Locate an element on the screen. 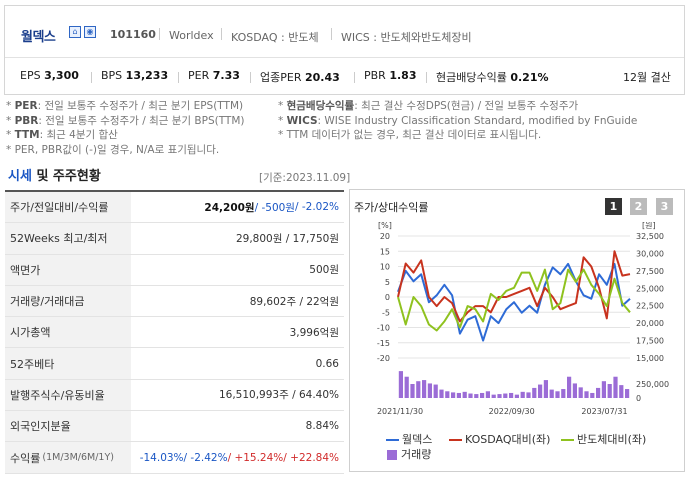 Image resolution: width=692 pixels, height=477 pixels. table-row: 발행주식수/유동비율 16,510,993주 / 64.40% is located at coordinates (174, 395).